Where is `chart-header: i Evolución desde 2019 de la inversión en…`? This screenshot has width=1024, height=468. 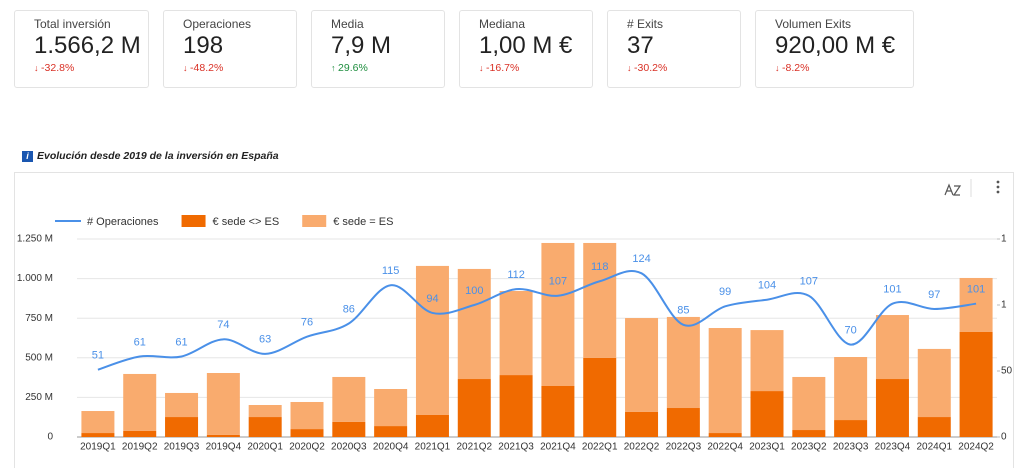
chart-header: i Evolución desde 2019 de la inversión en… is located at coordinates (150, 156).